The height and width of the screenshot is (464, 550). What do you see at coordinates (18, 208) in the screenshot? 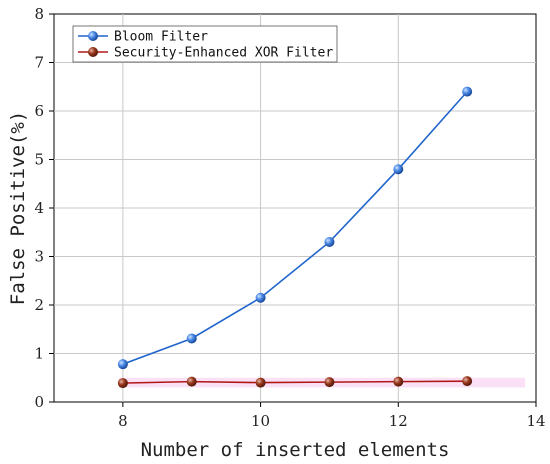
I see `y-axis-title: False Positive(%)` at bounding box center [18, 208].